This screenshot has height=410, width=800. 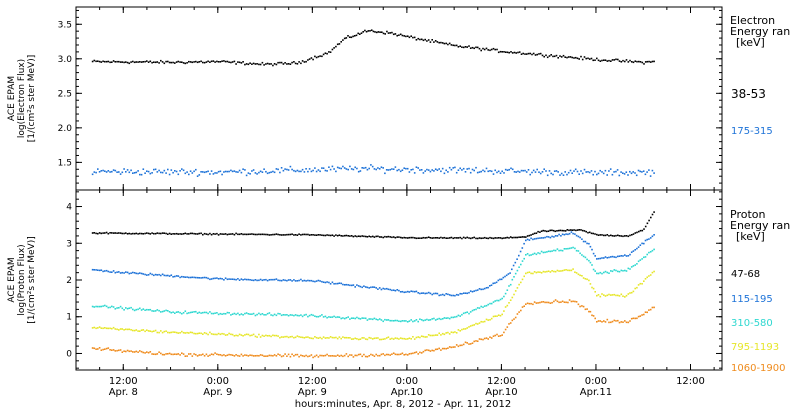 What do you see at coordinates (32, 98) in the screenshot?
I see `y-axis-label-line: [1/(cm²s ster MeV)]` at bounding box center [32, 98].